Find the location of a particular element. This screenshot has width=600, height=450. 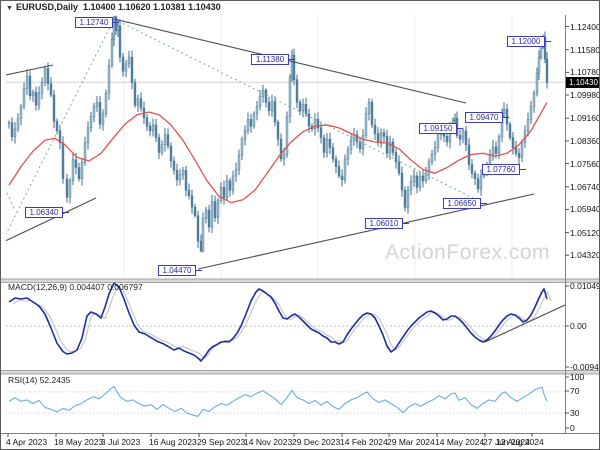

price-axis-label: 1.07560 is located at coordinates (585, 163).